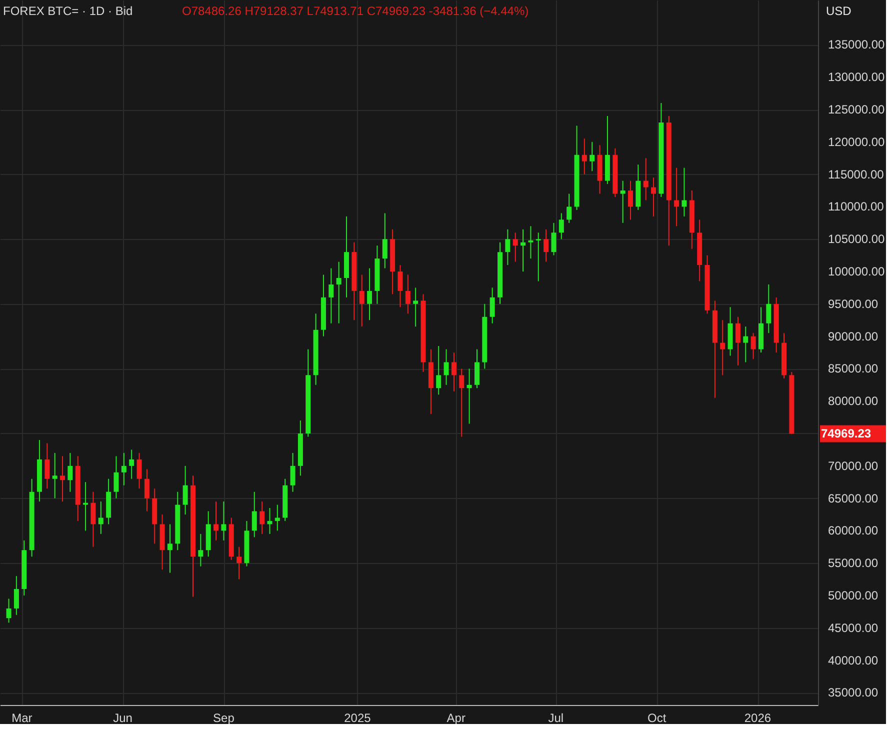 Image resolution: width=887 pixels, height=729 pixels. Describe the element at coordinates (68, 11) in the screenshot. I see `chart-title: FOREX BTC= · 1D · Bid` at that location.